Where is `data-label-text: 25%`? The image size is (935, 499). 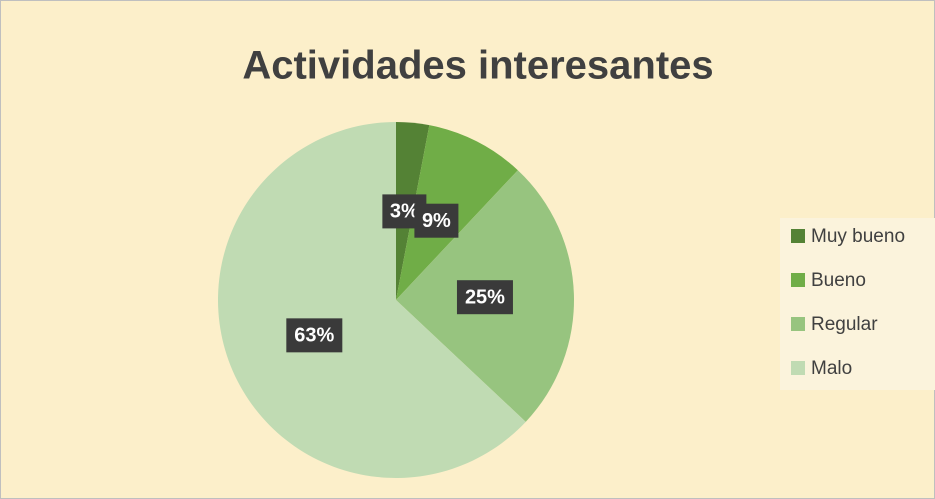 data-label-text: 25% is located at coordinates (485, 297).